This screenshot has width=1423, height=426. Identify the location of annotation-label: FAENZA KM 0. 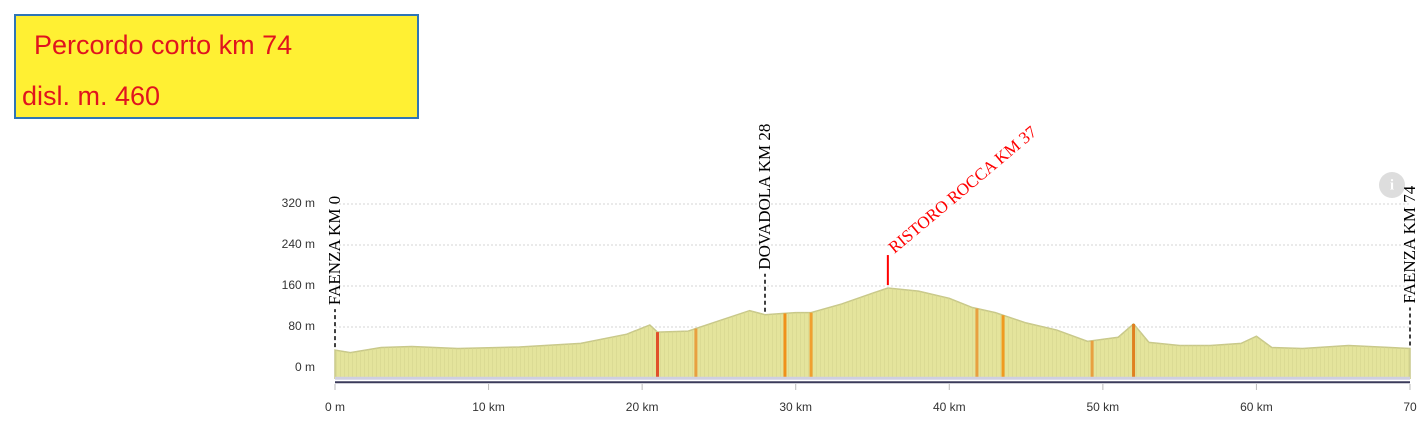
(334, 250).